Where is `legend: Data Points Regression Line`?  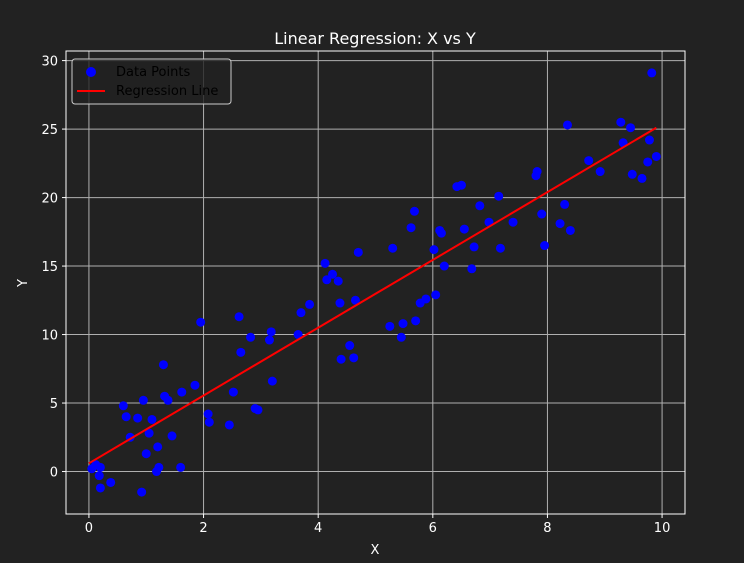
legend: Data Points Regression Line is located at coordinates (151, 81).